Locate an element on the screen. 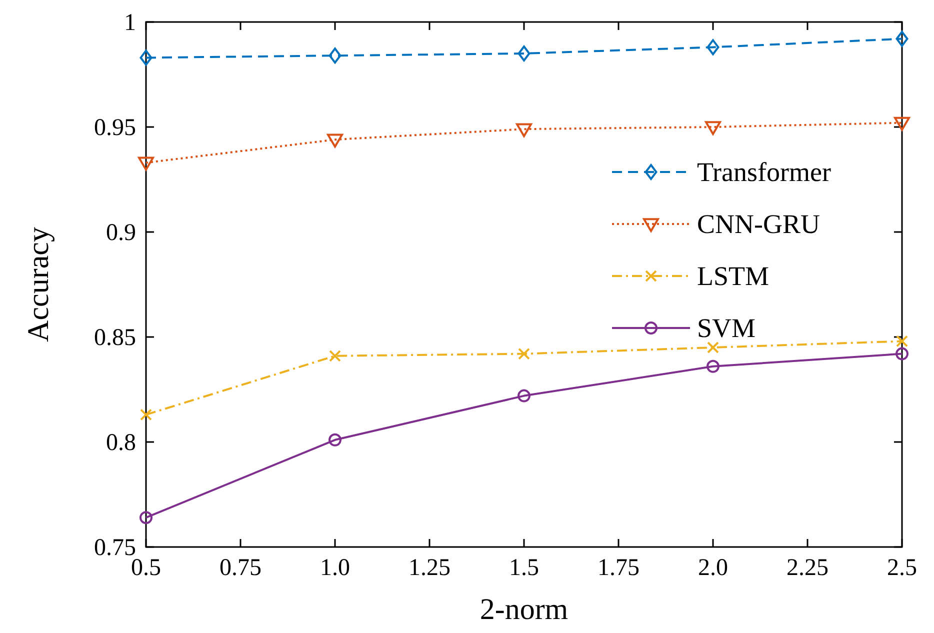  legend-label: CNN-GRU is located at coordinates (758, 224).